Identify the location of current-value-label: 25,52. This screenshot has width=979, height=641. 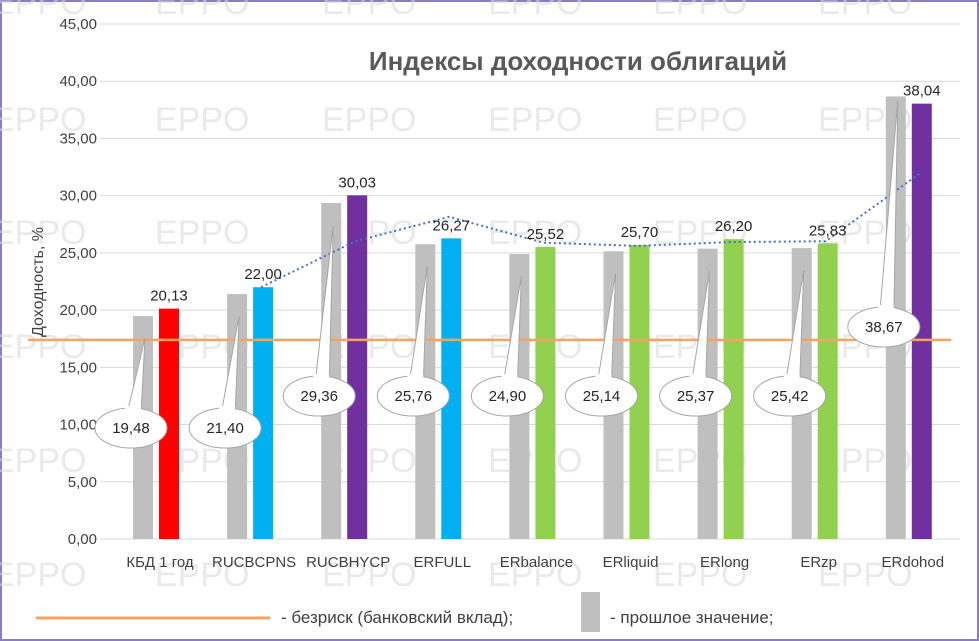
(546, 234).